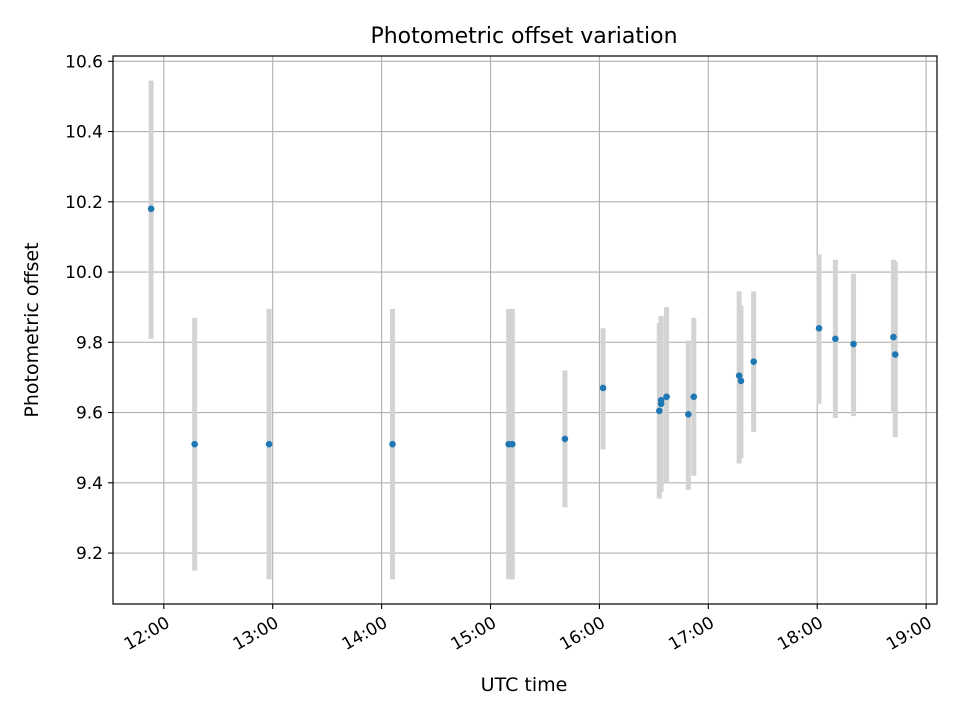 Image resolution: width=960 pixels, height=724 pixels. What do you see at coordinates (89, 308) in the screenshot?
I see `y-axis: 9.2 9.4 9.6 9.8 10.0 10.2 10.4 10.6` at bounding box center [89, 308].